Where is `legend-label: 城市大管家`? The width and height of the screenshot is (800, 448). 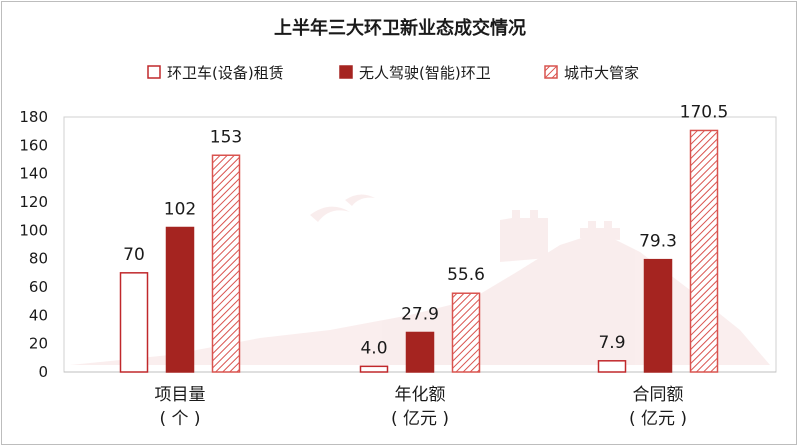 legend-label: 城市大管家 is located at coordinates (601, 73).